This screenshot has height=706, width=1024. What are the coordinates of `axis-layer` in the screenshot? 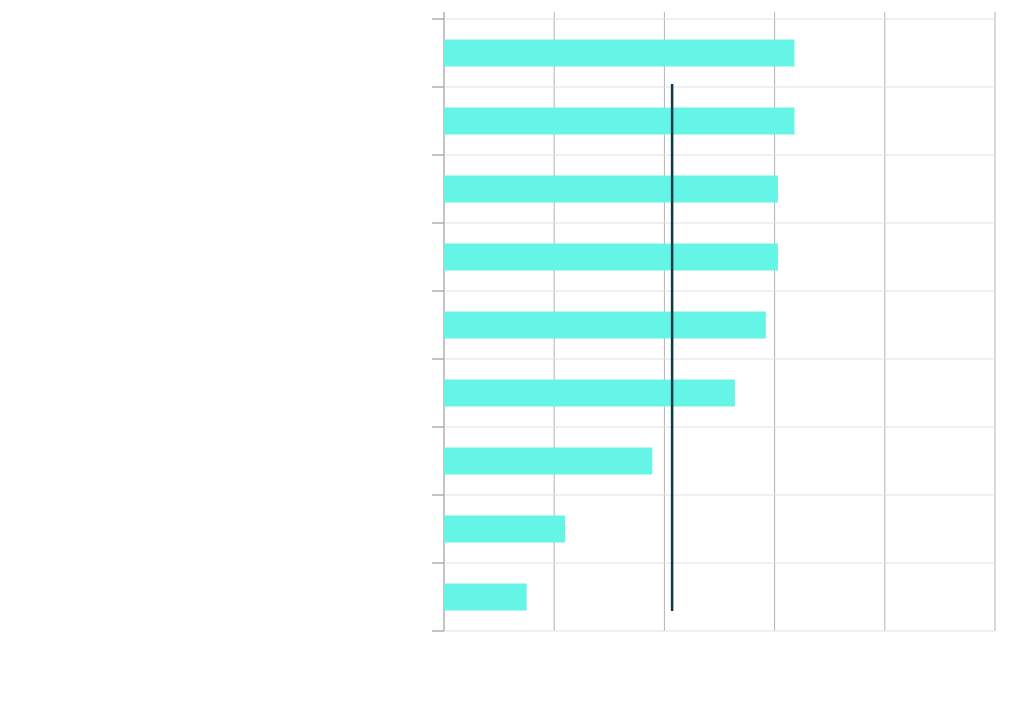 It's located at (438, 325).